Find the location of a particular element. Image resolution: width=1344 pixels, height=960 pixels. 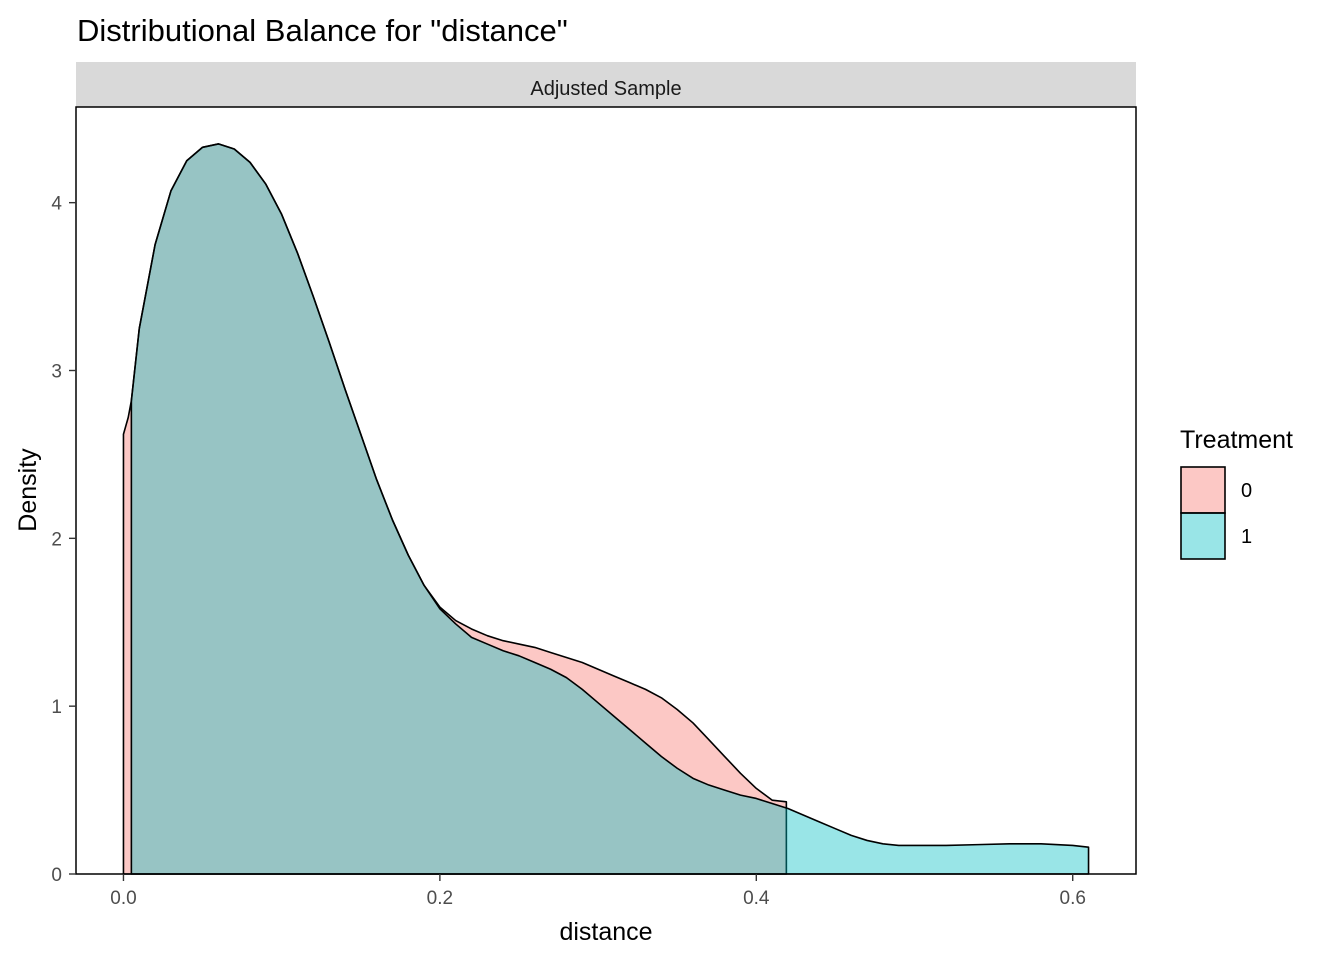

y-axis: 0 1 2 3 4 is located at coordinates (63, 540).